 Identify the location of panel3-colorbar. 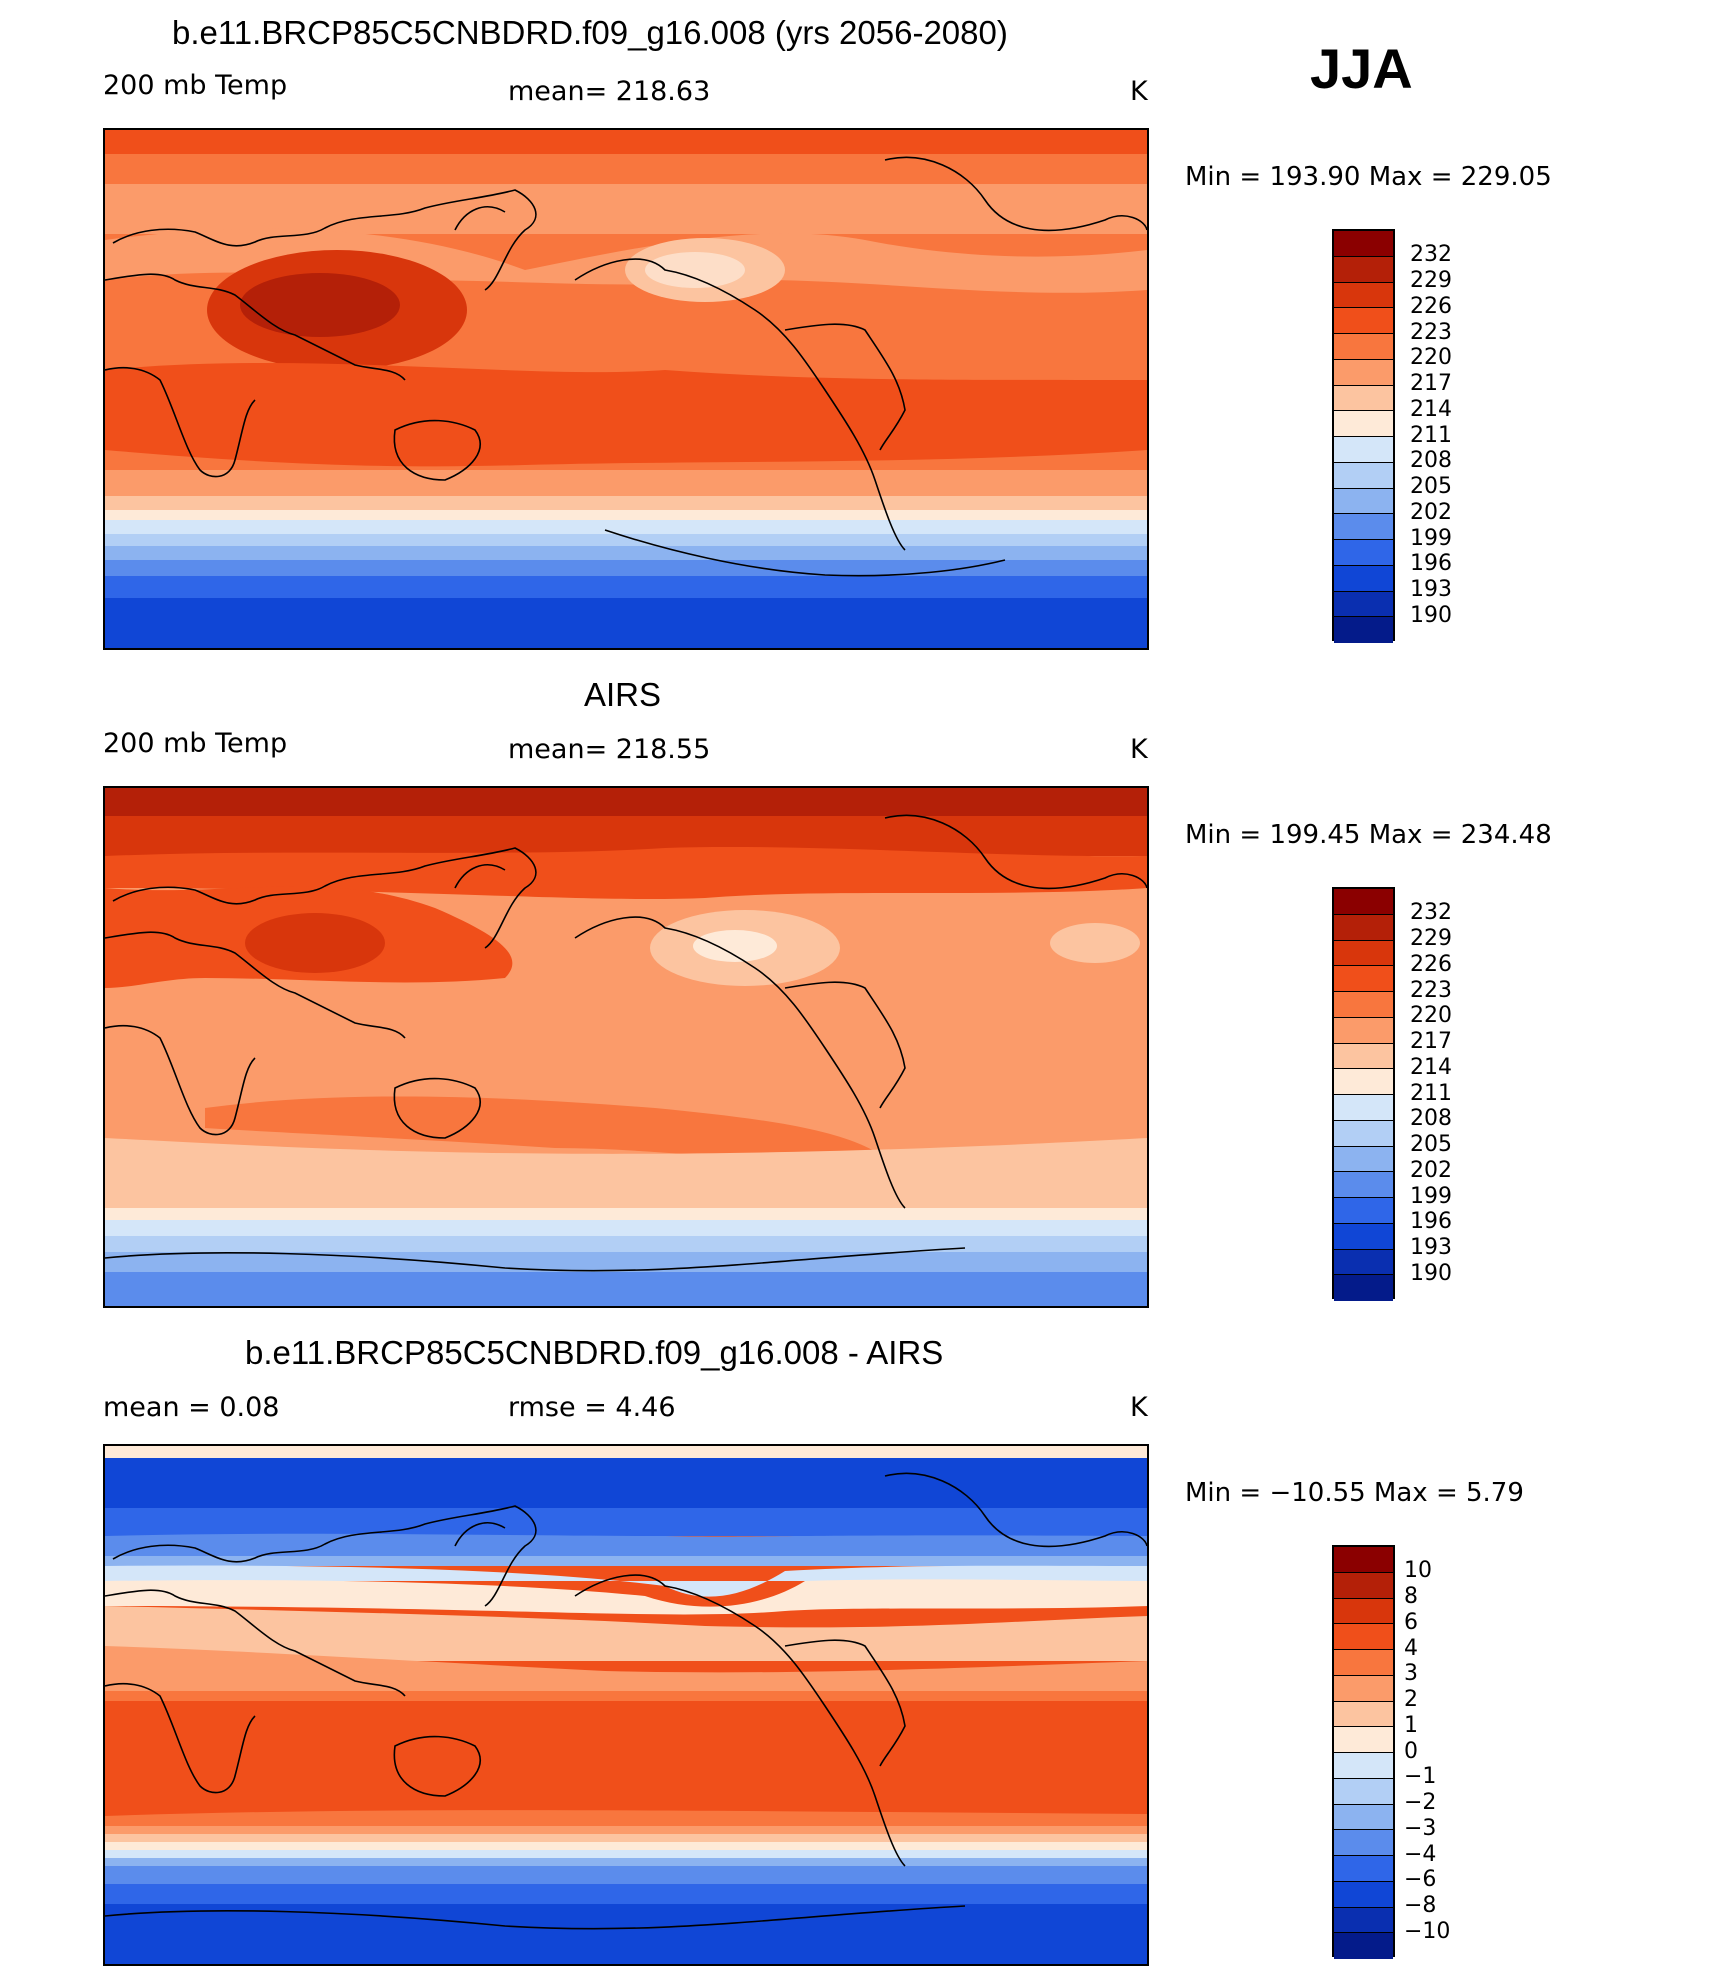
(1363, 1752).